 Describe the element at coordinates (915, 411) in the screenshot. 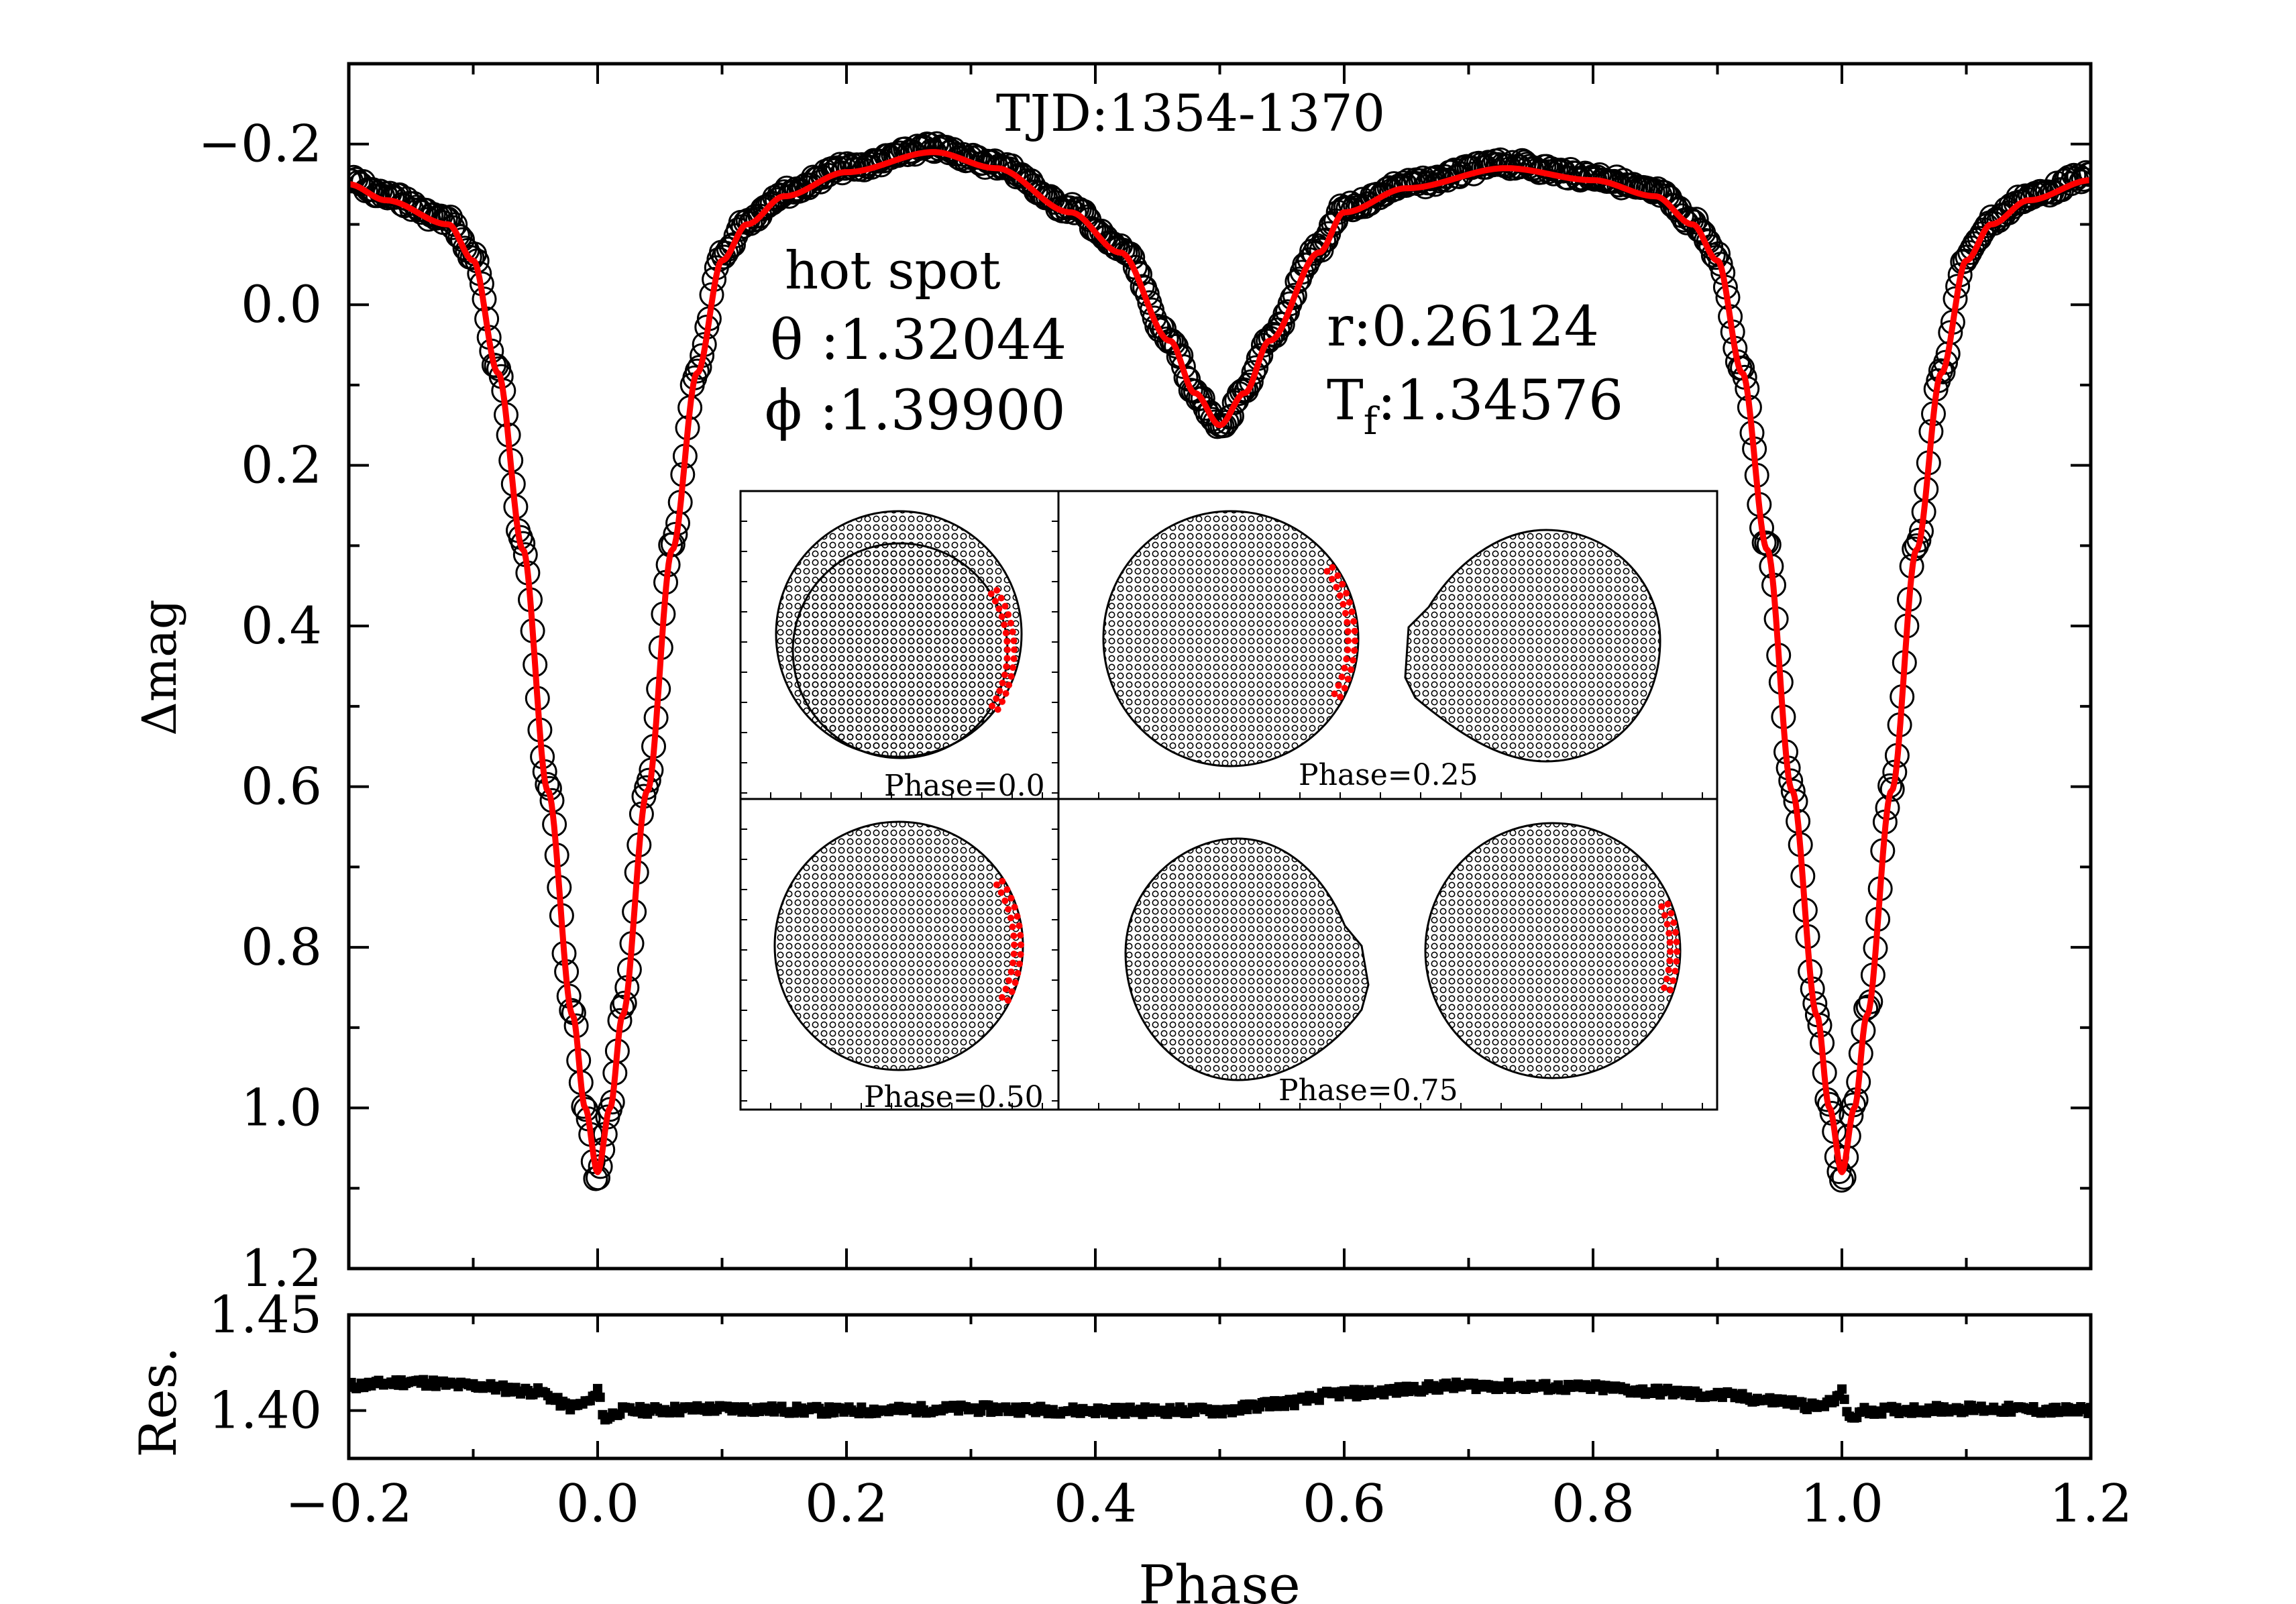

I see `phi-label: ϕ :1.39900` at that location.